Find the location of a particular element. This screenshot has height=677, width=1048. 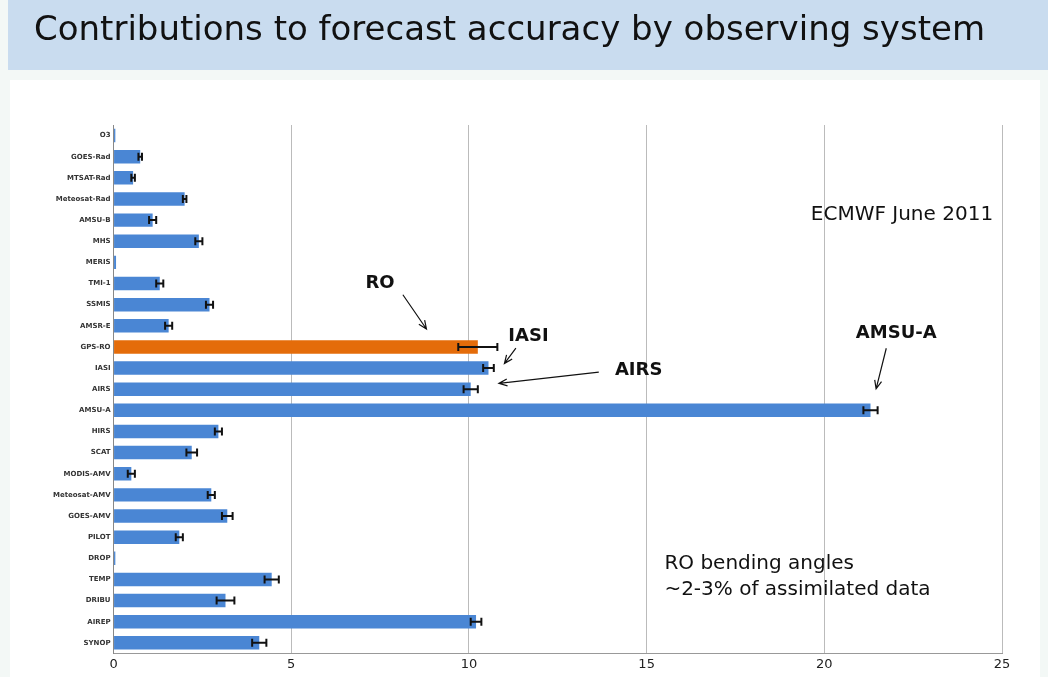

annotation: AMSU-A is located at coordinates (896, 331).